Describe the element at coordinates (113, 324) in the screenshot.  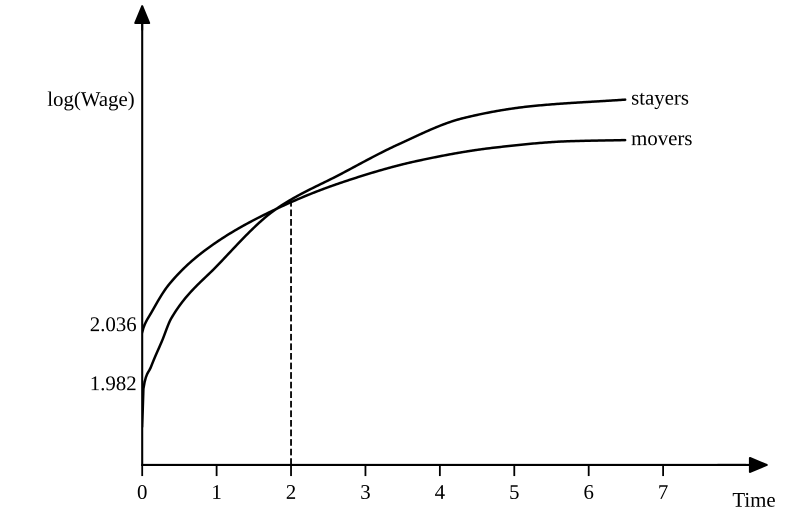
I see `y-tick-label: 2.036` at that location.